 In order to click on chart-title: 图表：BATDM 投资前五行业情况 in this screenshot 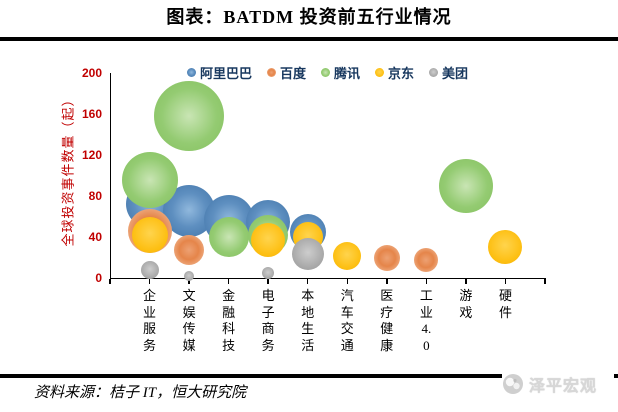, I will do `click(309, 17)`.